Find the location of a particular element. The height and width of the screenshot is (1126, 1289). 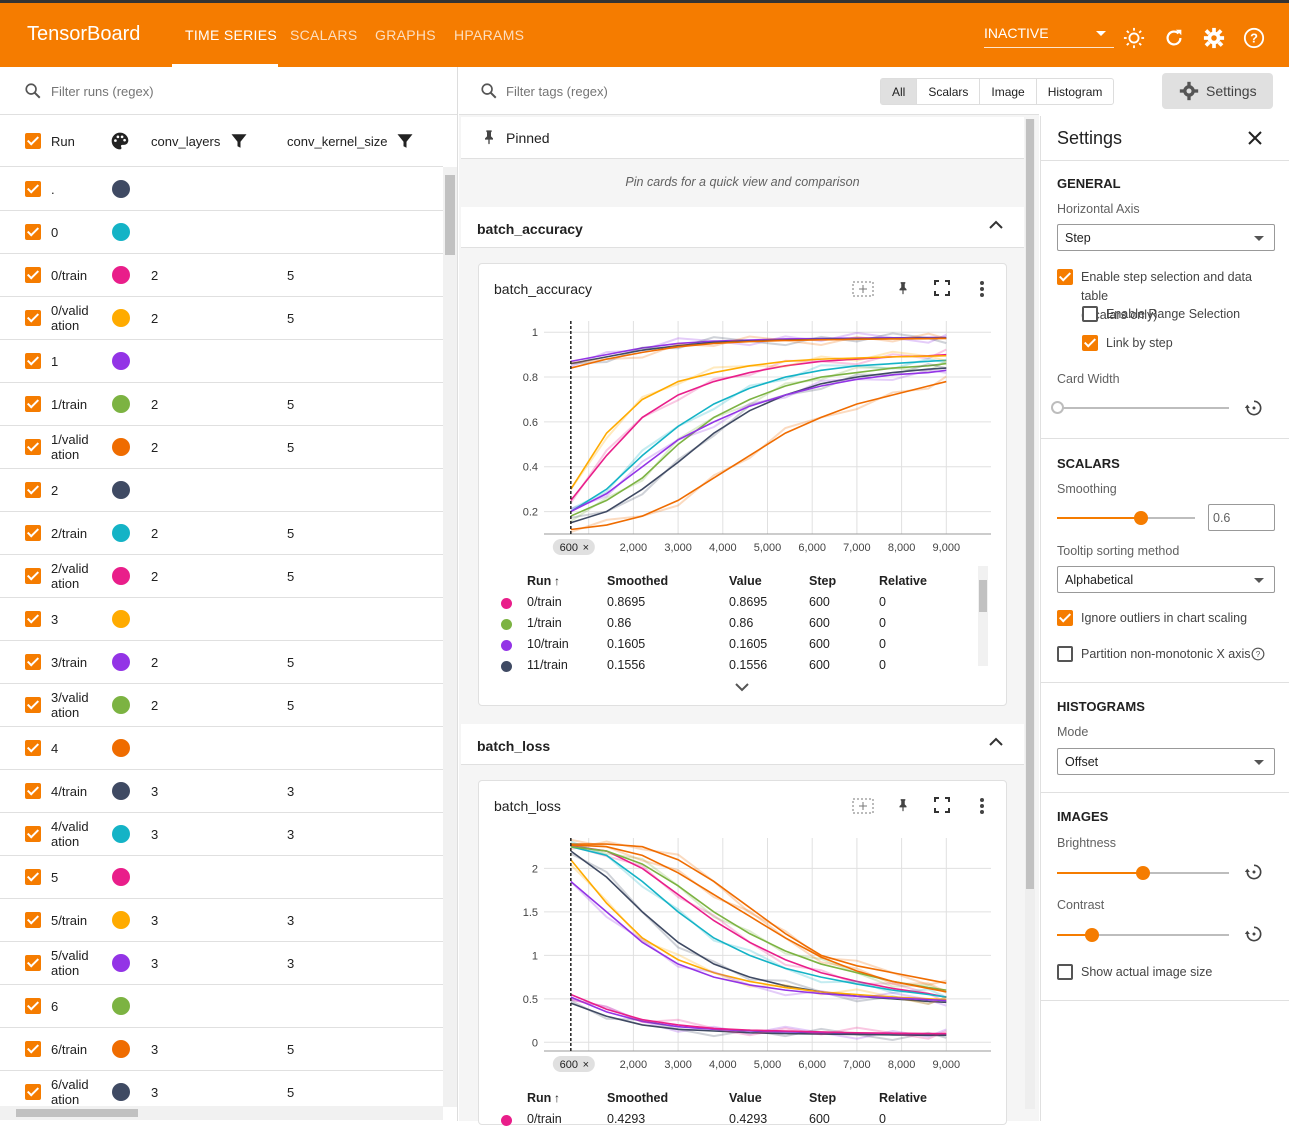

contrast-slider-knob is located at coordinates (1092, 935).